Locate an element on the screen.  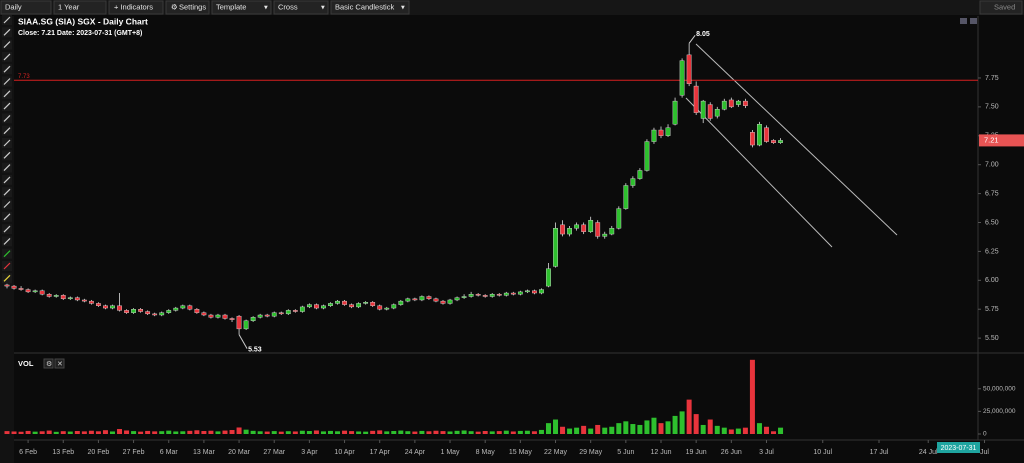
x-tick-label: 27 Mar is located at coordinates (274, 452).